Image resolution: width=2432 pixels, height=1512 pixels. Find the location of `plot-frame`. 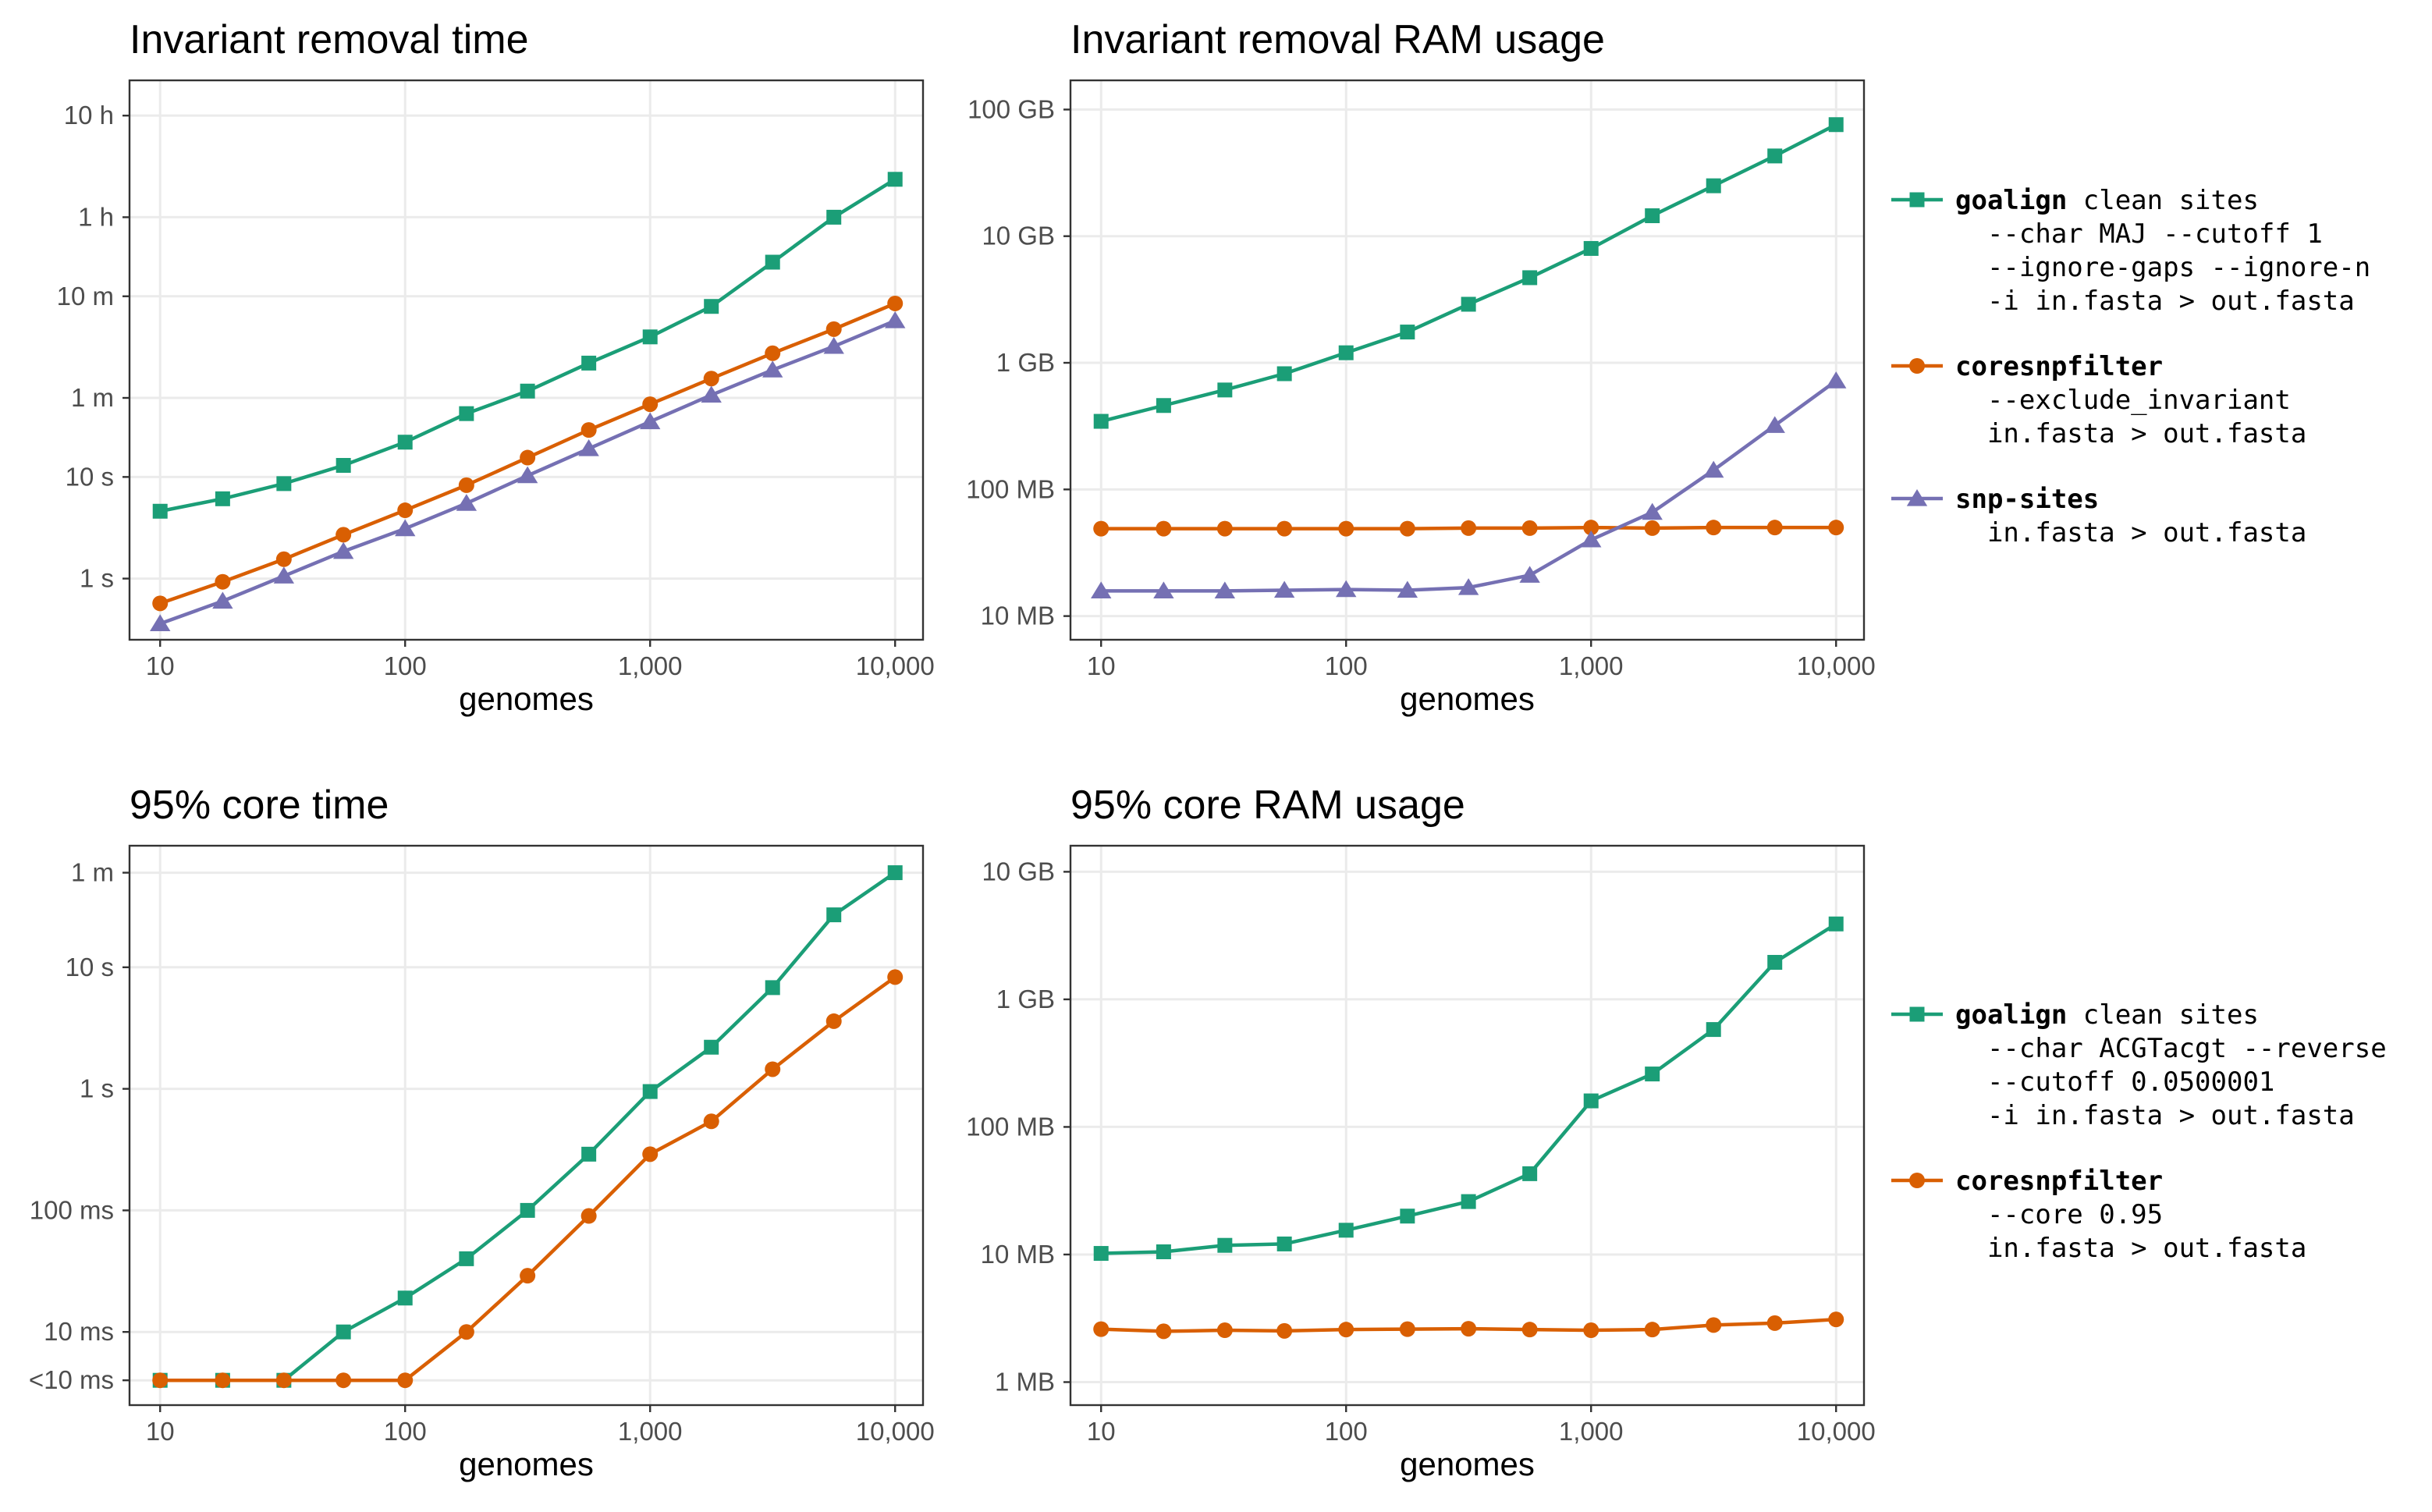

plot-frame is located at coordinates (526, 360).